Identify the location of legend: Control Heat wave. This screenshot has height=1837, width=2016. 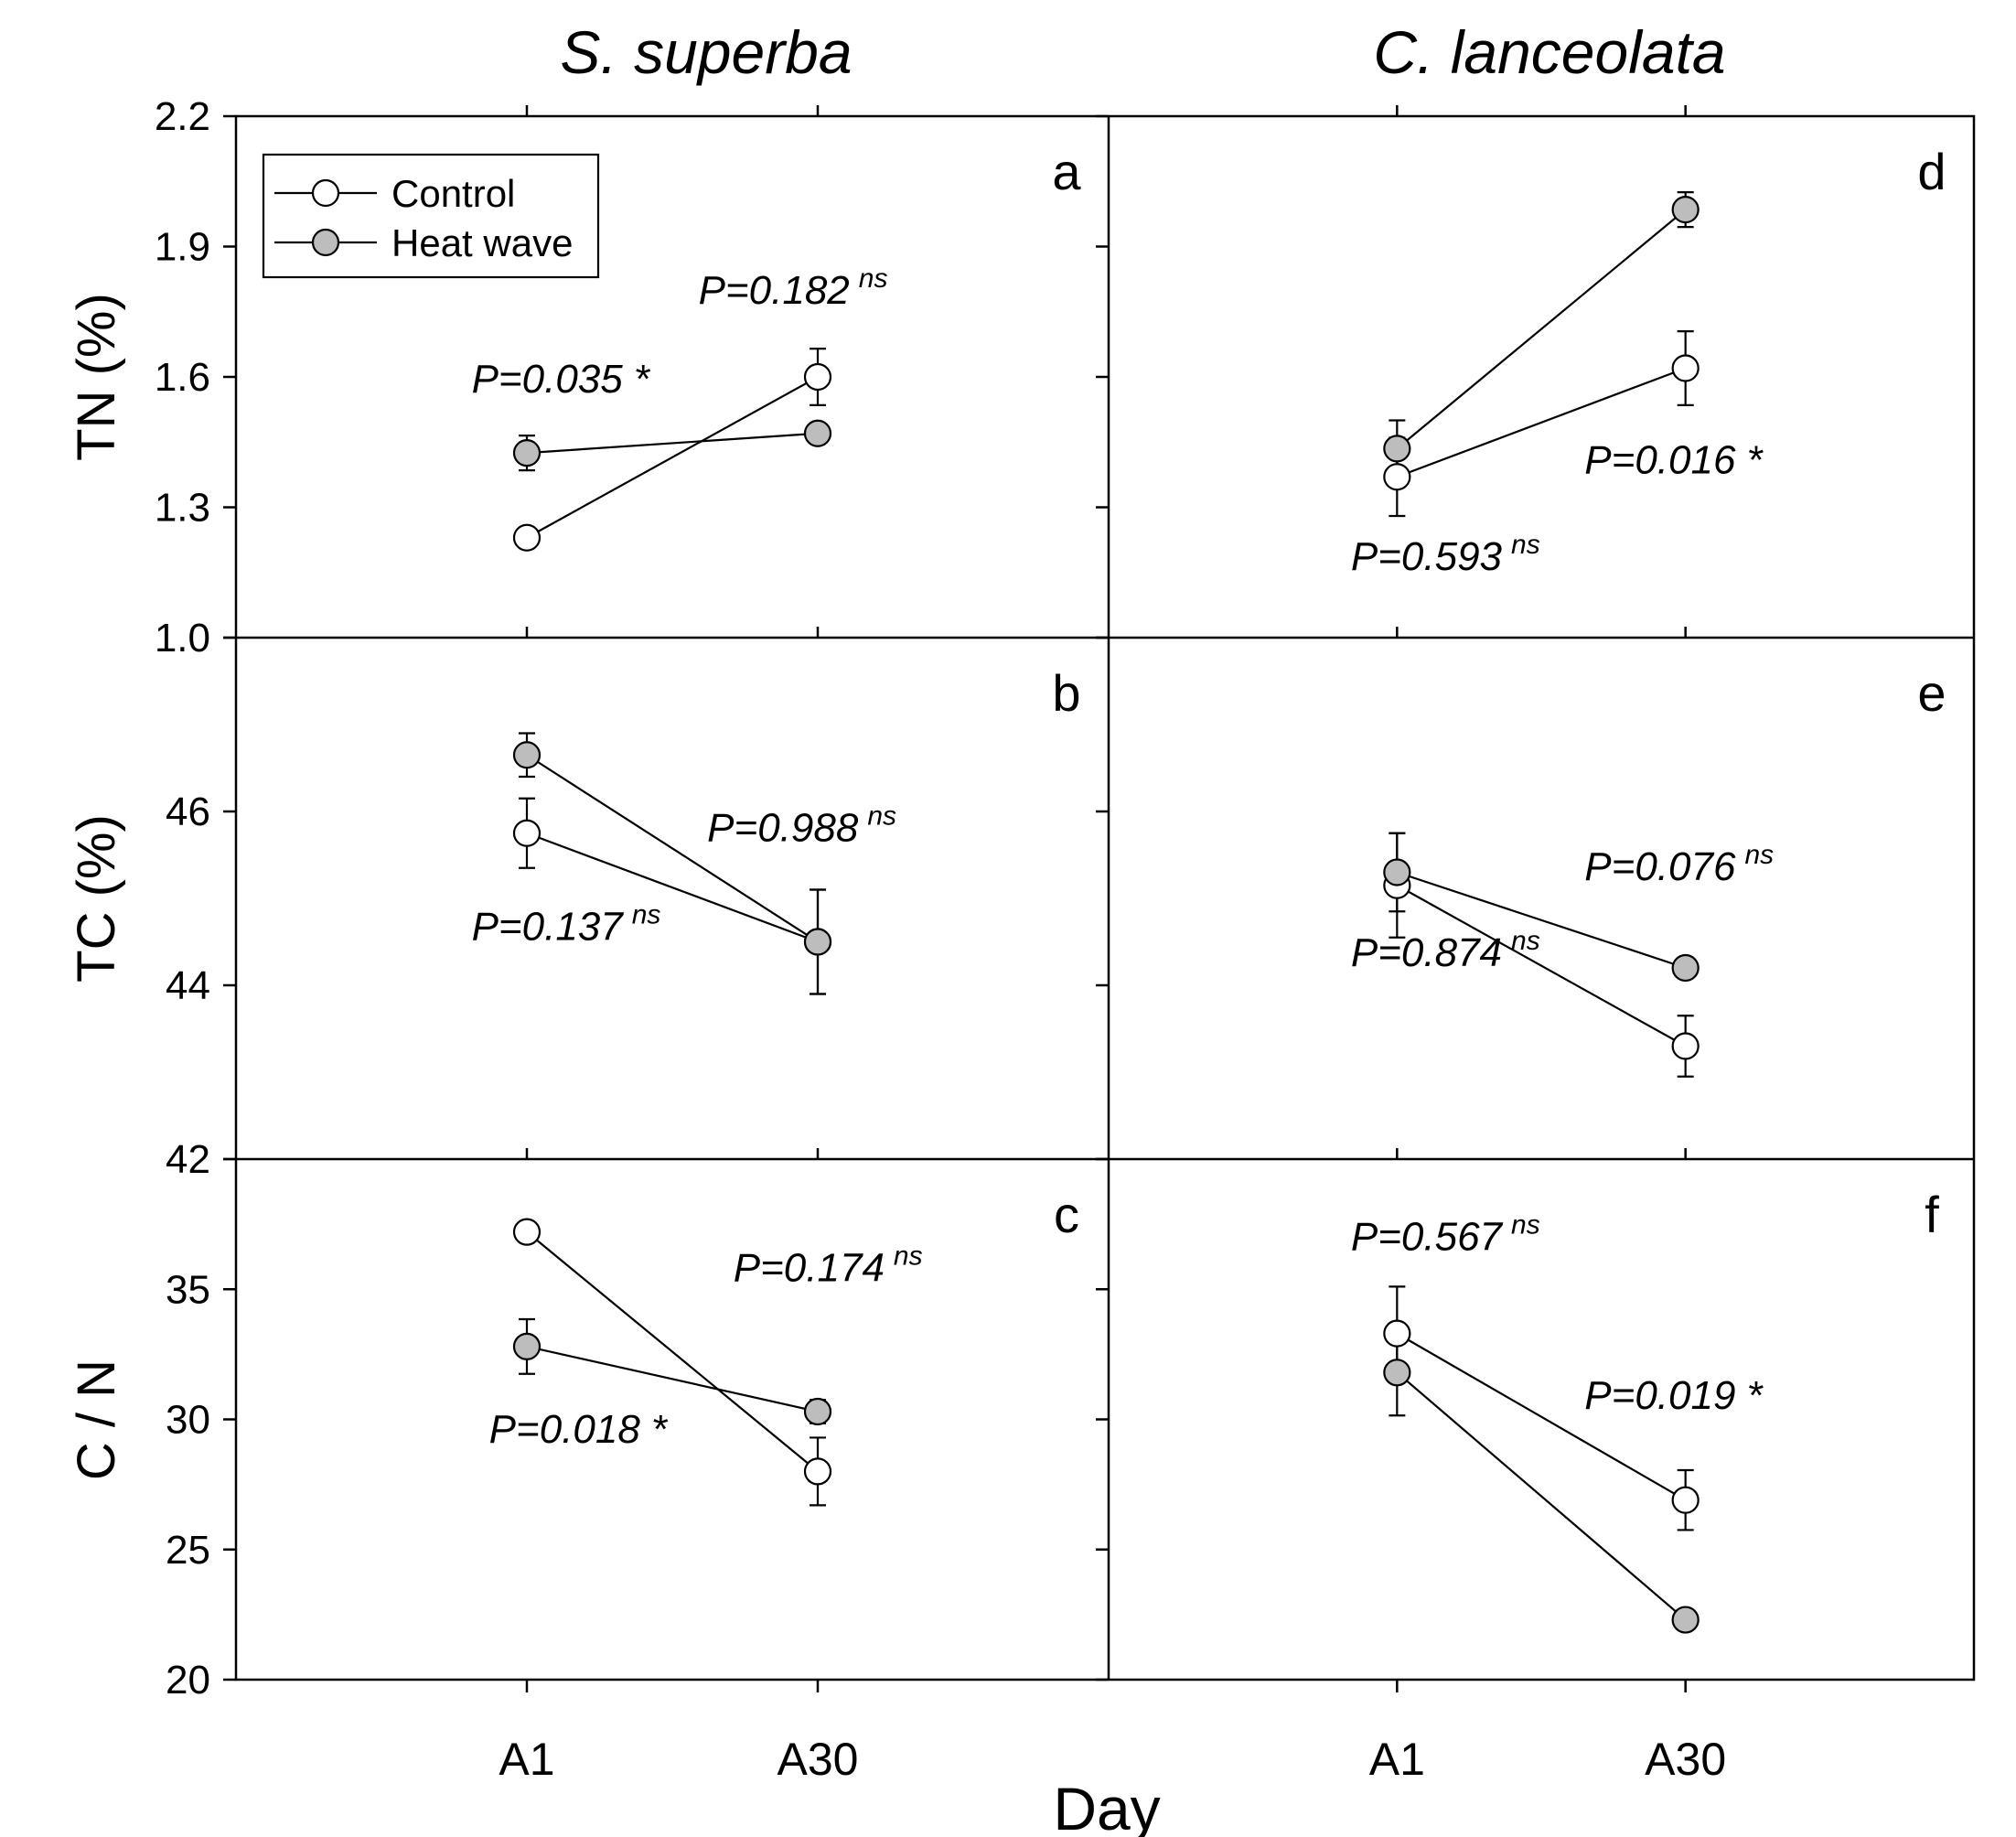
(431, 216).